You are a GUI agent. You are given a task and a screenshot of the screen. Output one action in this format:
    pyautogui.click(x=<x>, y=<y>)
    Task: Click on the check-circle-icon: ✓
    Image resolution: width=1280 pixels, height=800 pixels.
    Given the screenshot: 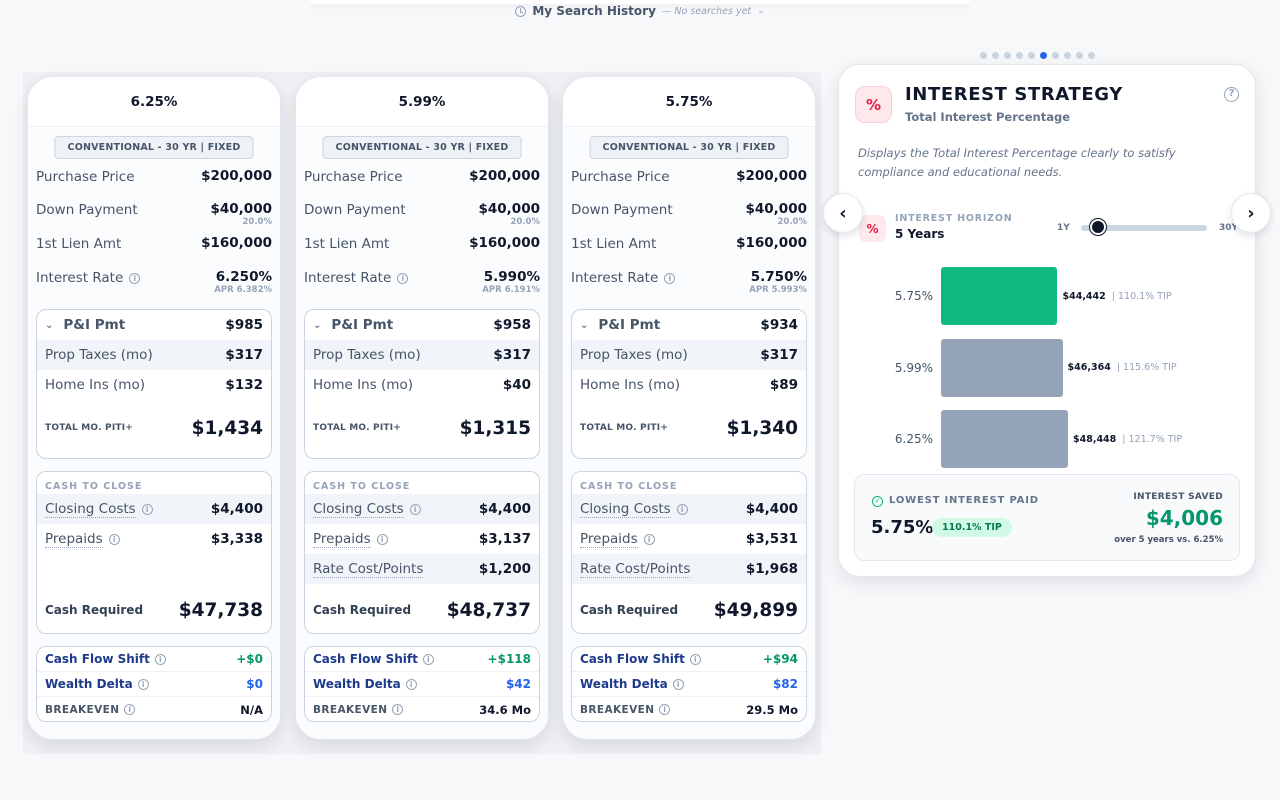 What is the action you would take?
    pyautogui.click(x=877, y=501)
    